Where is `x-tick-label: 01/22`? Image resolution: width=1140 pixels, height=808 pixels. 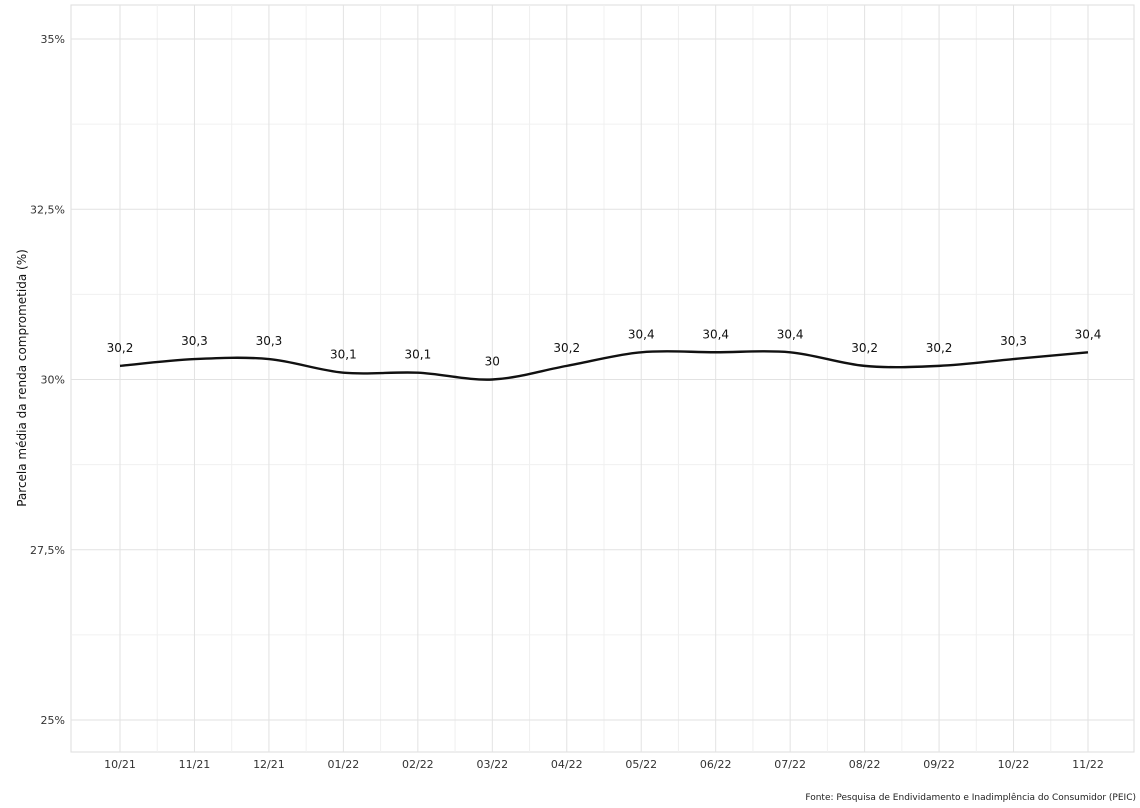 x-tick-label: 01/22 is located at coordinates (344, 764).